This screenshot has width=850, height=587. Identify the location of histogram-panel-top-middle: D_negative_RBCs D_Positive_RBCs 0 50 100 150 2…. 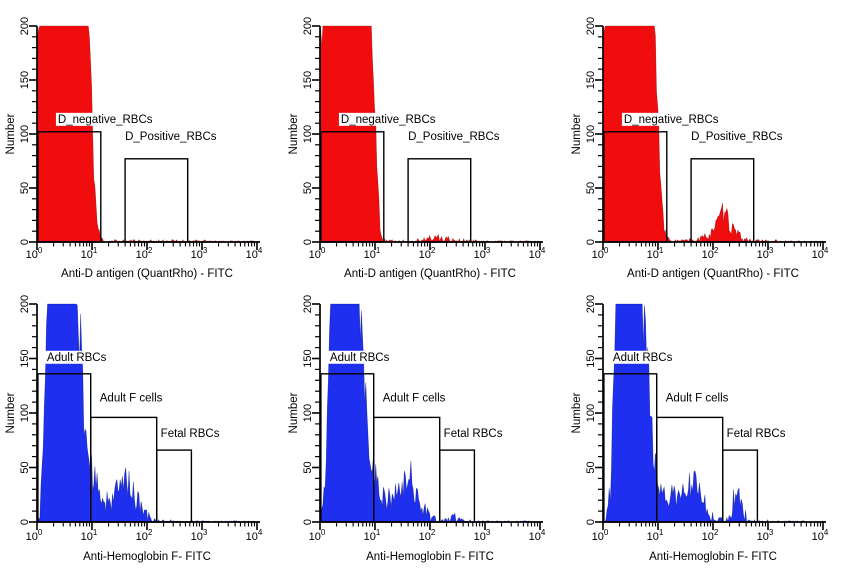
(417, 148).